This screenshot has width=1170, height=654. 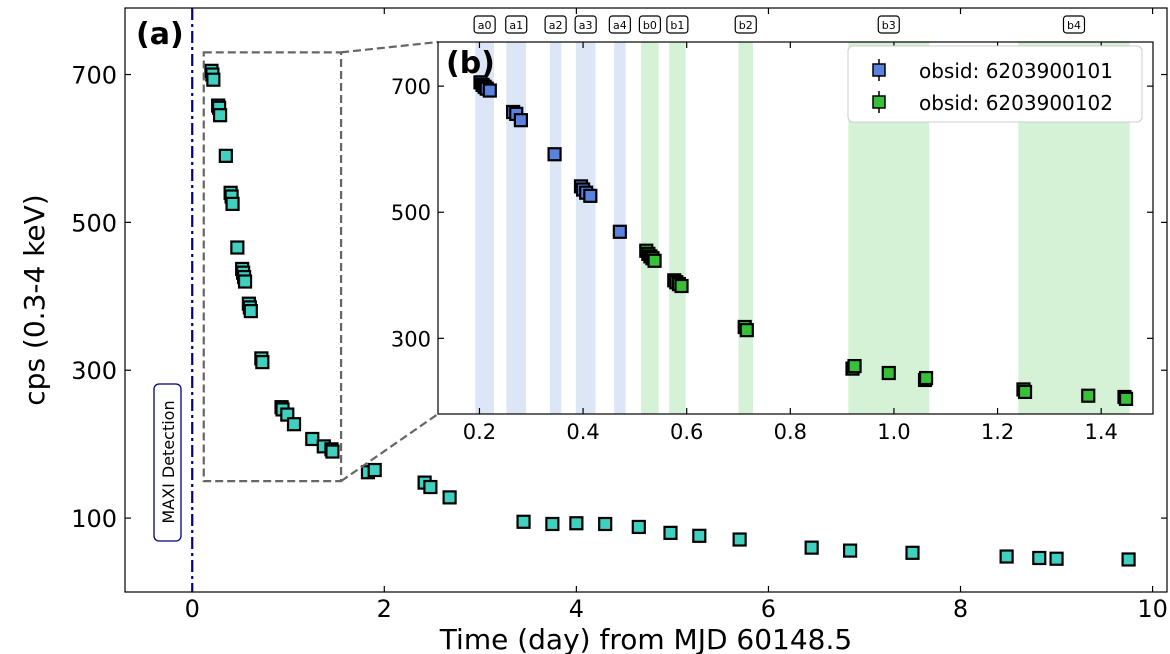 What do you see at coordinates (1152, 609) in the screenshot?
I see `x-tick-label: 10` at bounding box center [1152, 609].